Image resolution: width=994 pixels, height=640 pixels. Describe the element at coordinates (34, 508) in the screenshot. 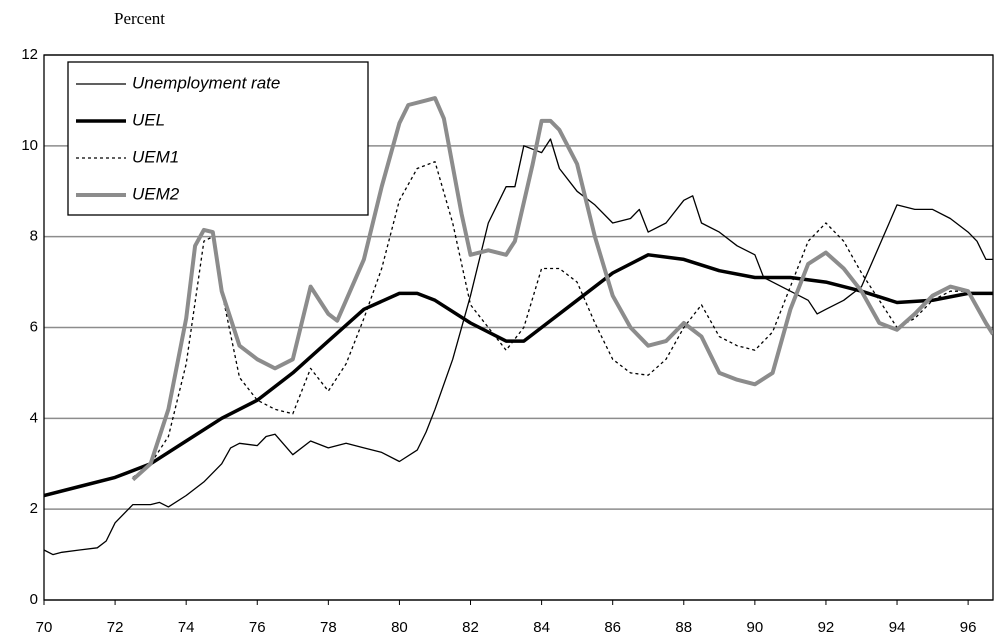

I see `y-tick-label: 2` at that location.